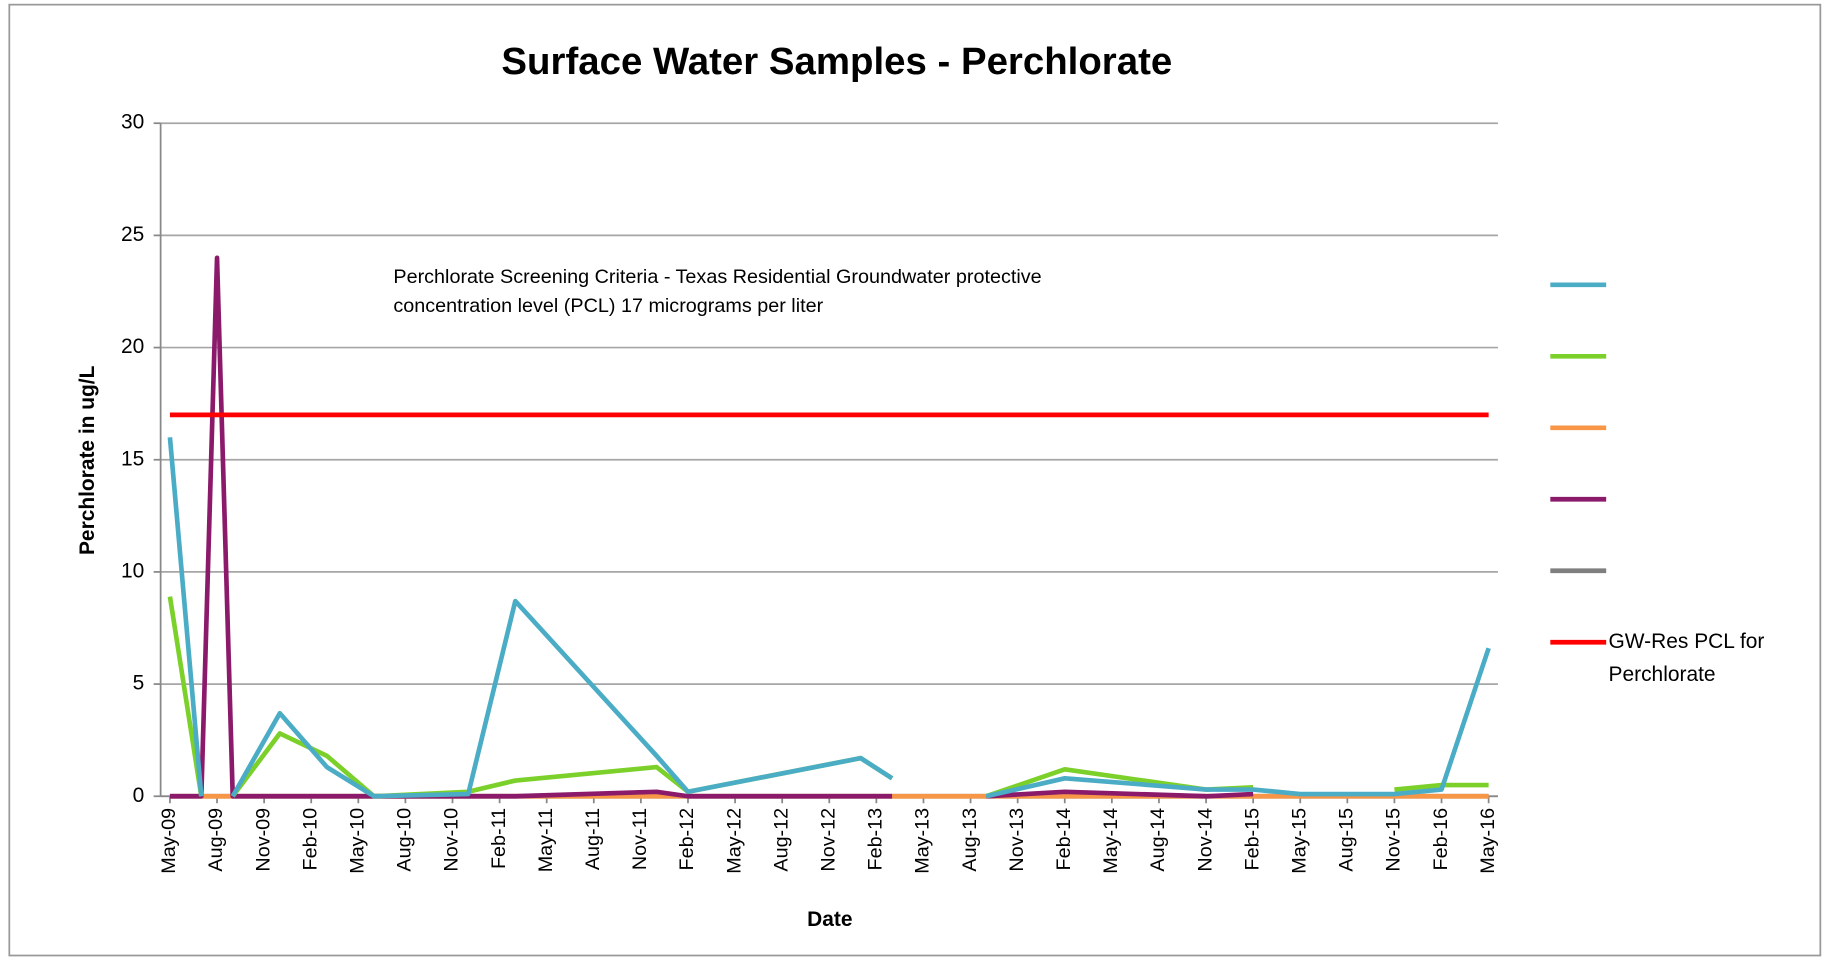  Describe the element at coordinates (169, 841) in the screenshot. I see `x-tick-label: May-09` at that location.